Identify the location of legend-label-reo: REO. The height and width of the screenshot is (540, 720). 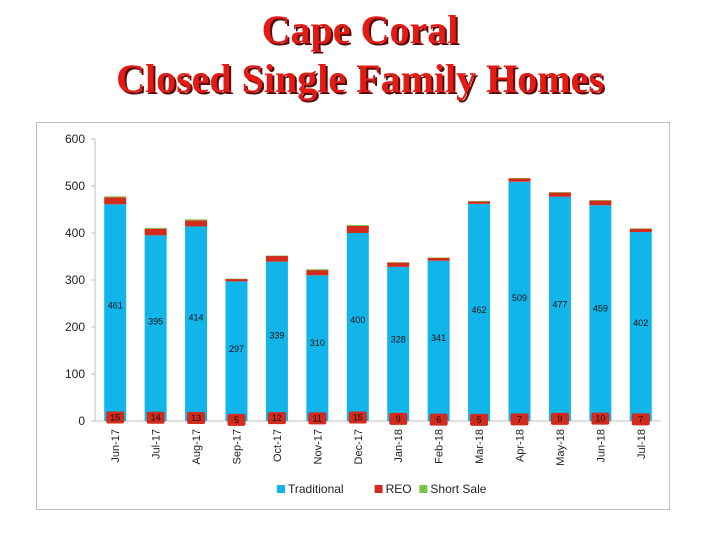
(399, 489).